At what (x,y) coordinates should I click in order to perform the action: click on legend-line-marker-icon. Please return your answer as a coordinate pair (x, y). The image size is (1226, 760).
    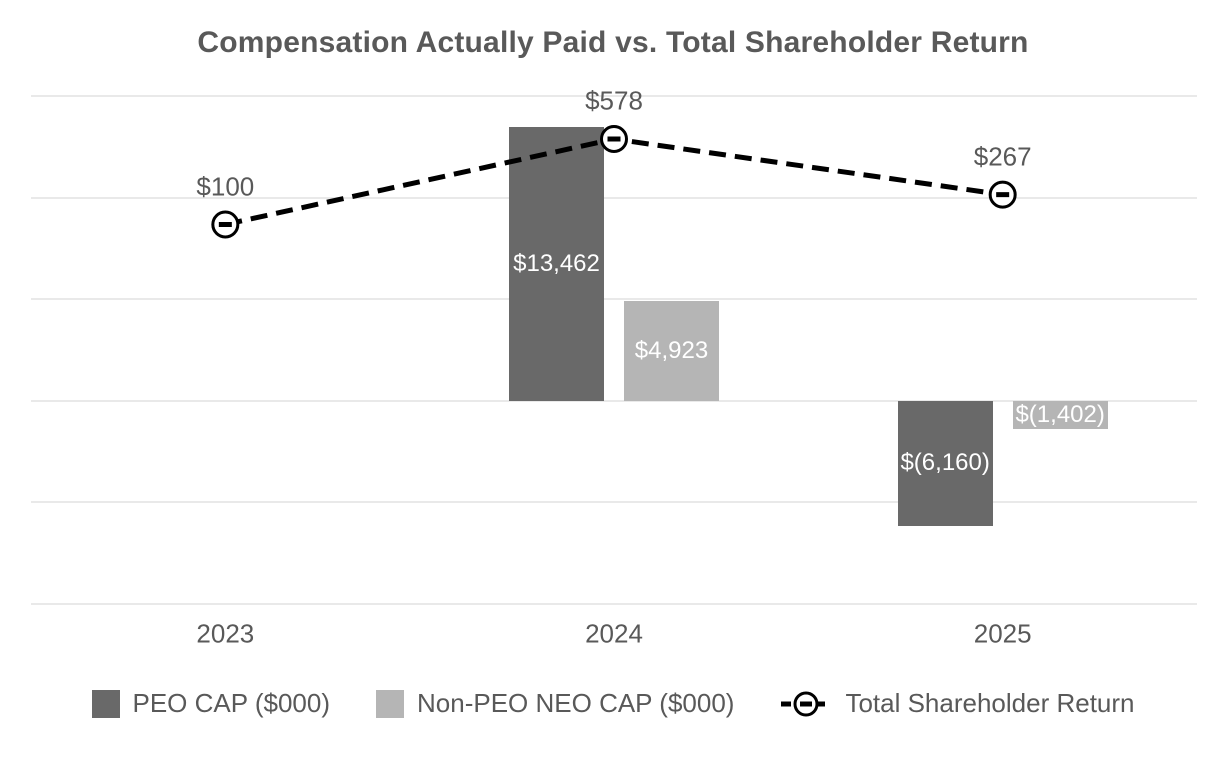
    Looking at the image, I should click on (806, 703).